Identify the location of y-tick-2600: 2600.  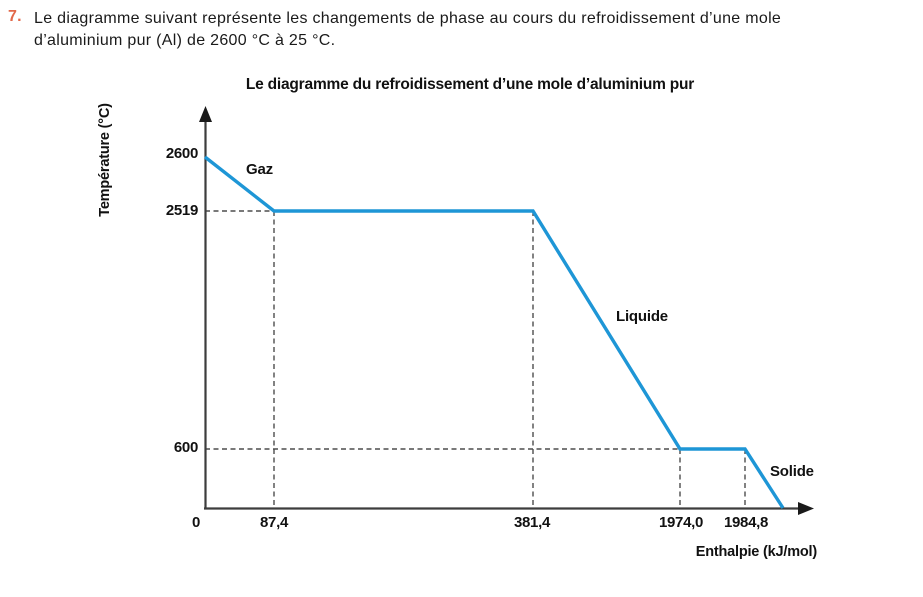
(181, 153).